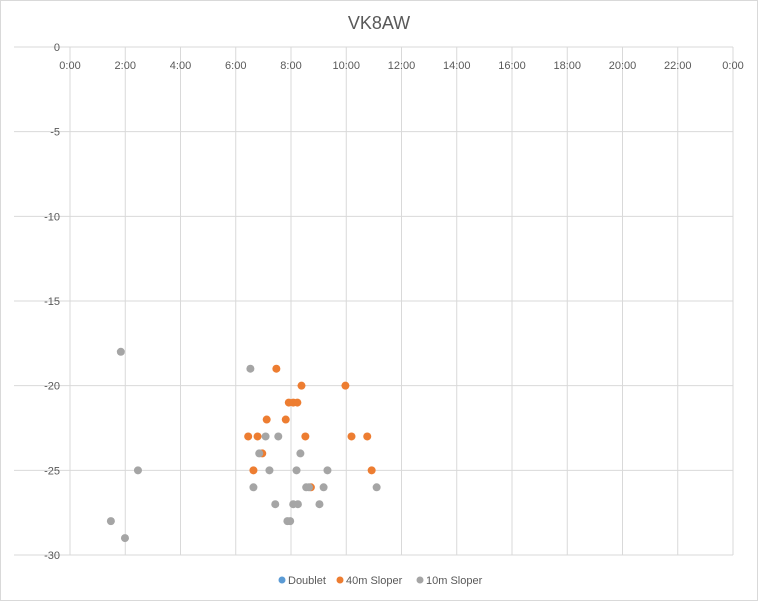 This screenshot has height=601, width=758. I want to click on y-tick-label: -15, so click(52, 302).